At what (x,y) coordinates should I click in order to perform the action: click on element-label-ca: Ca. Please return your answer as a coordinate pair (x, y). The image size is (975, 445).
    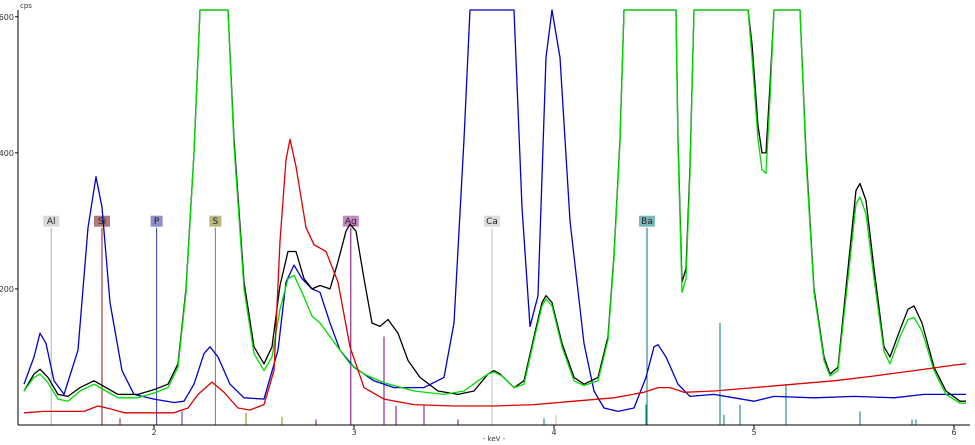
    Looking at the image, I should click on (492, 222).